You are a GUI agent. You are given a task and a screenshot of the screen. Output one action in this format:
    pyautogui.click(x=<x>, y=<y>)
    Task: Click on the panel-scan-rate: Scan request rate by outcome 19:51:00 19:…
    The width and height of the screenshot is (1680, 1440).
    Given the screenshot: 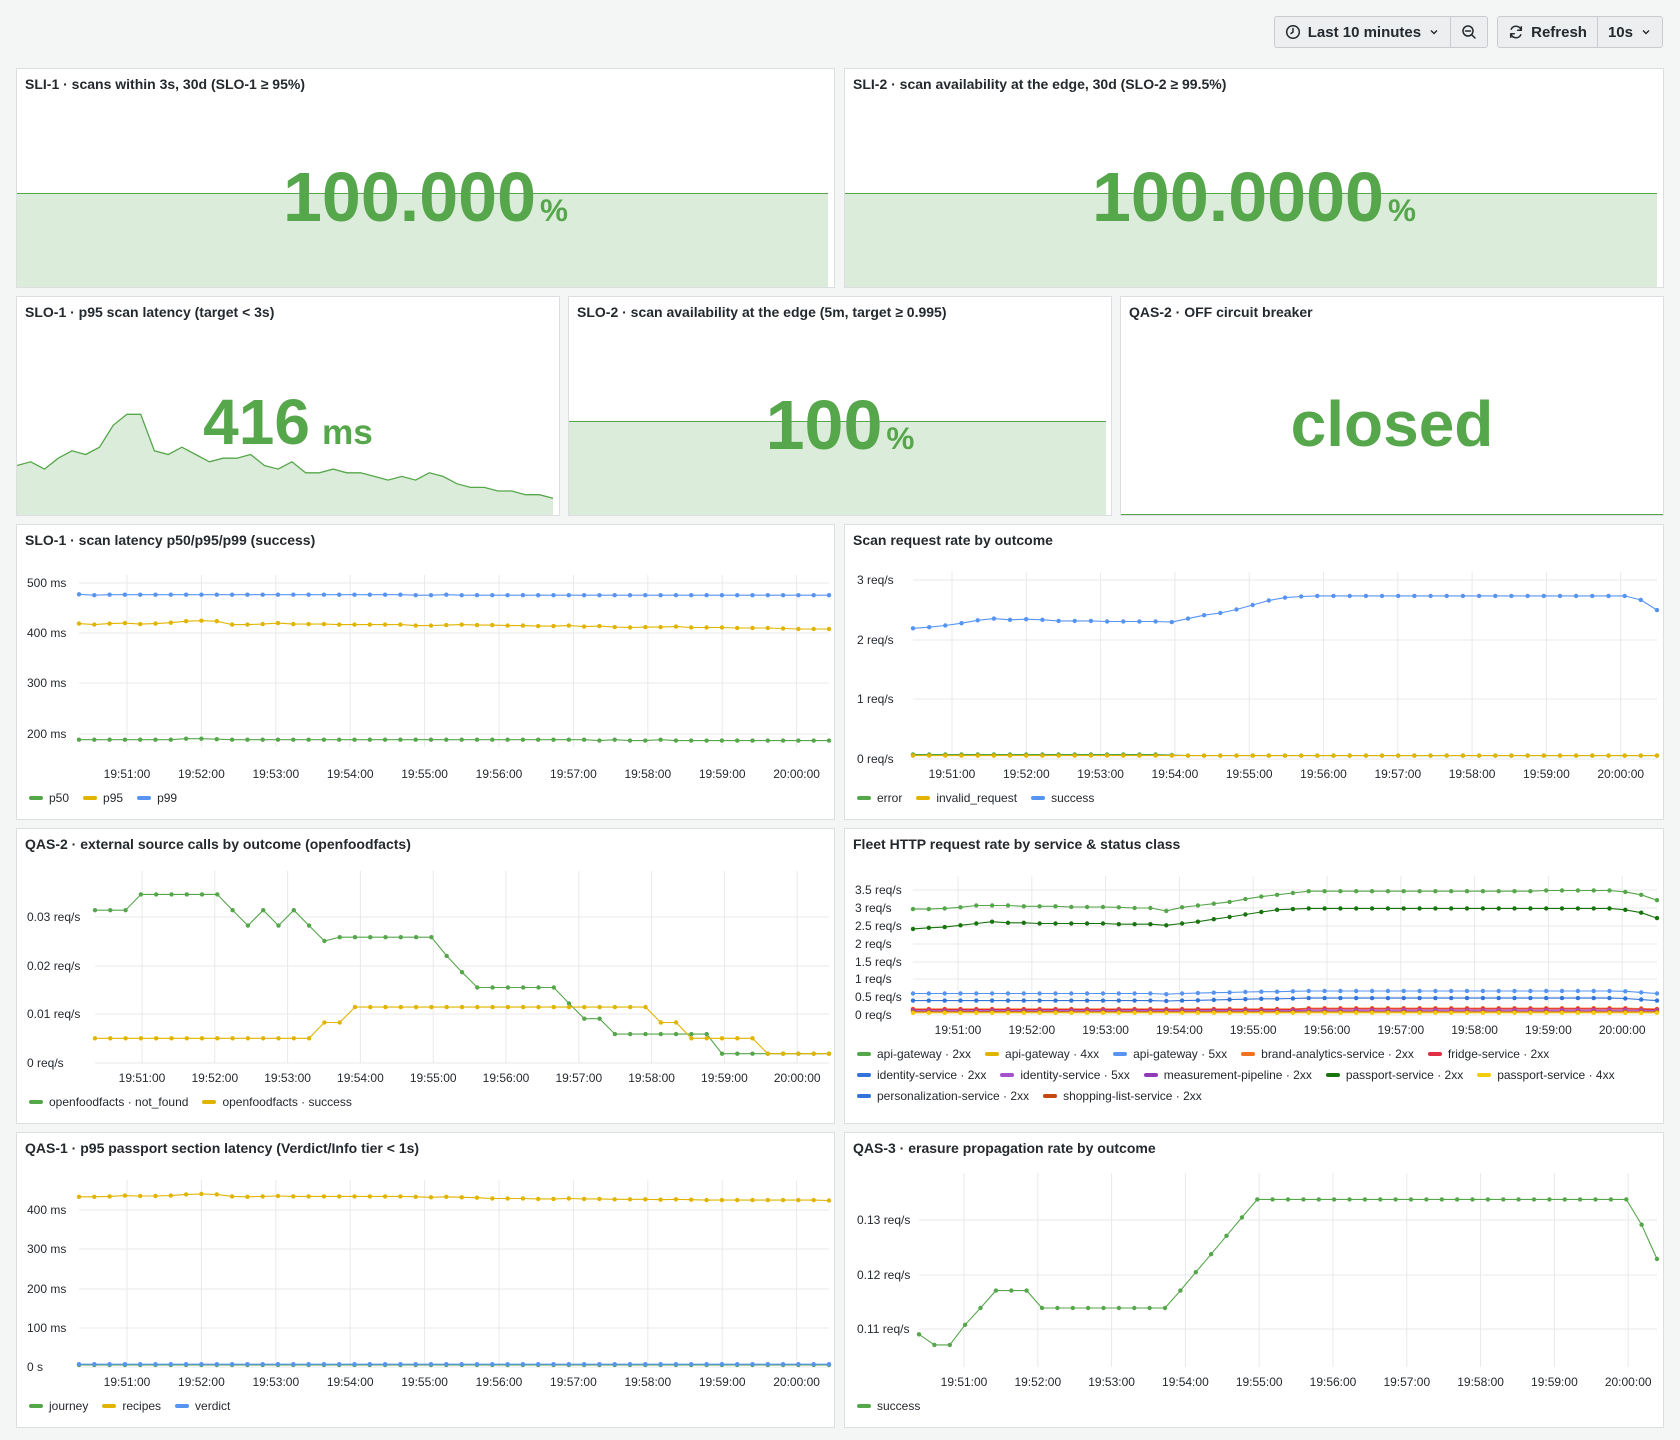 What is the action you would take?
    pyautogui.click(x=1254, y=672)
    